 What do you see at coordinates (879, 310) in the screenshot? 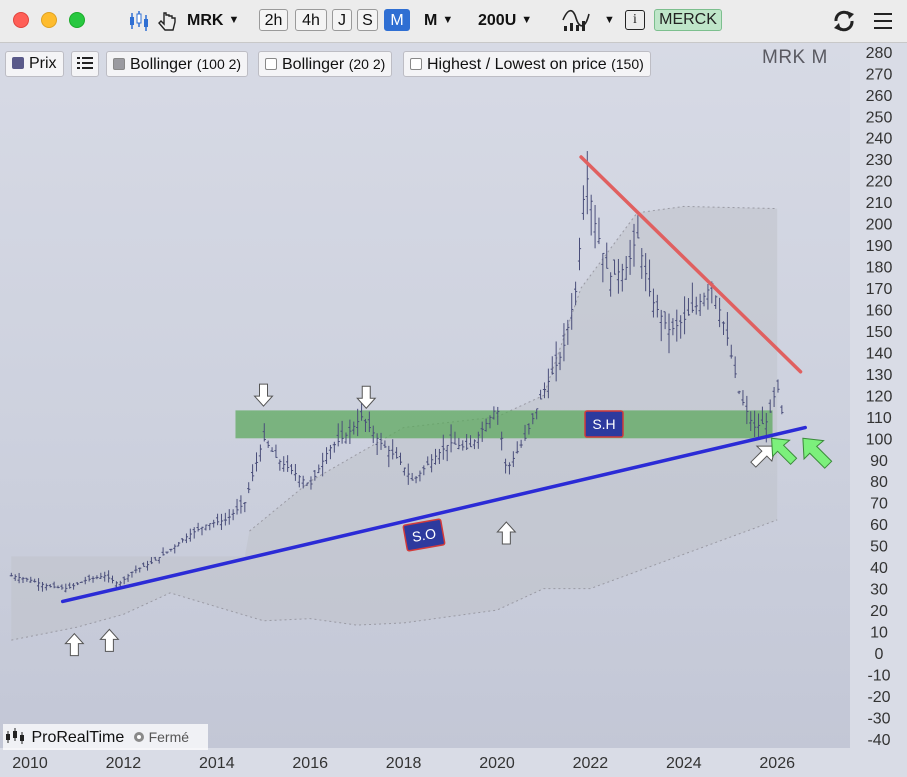
I see `y-axis-tick-label: 160` at bounding box center [879, 310].